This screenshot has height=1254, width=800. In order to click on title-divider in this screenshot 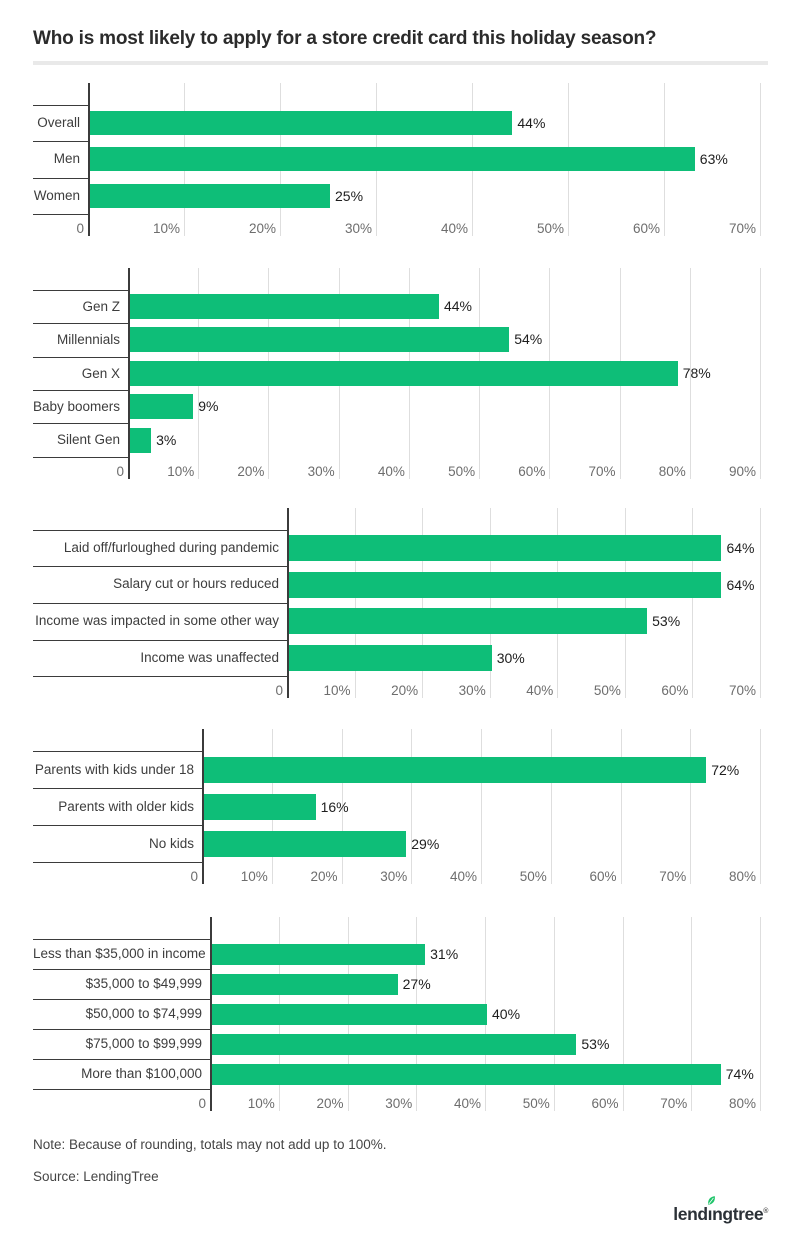, I will do `click(400, 63)`.